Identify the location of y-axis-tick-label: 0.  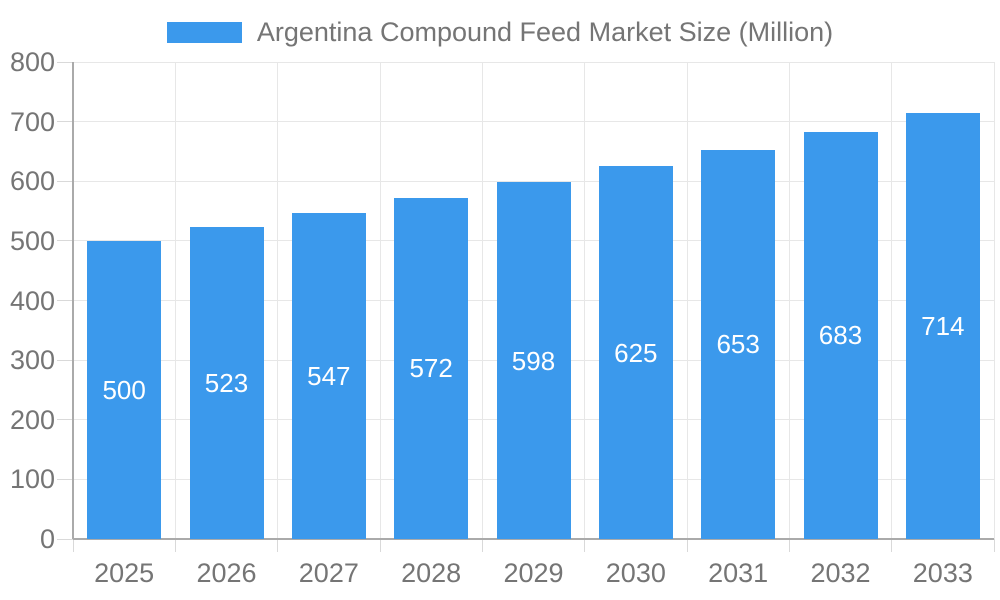
(47, 539).